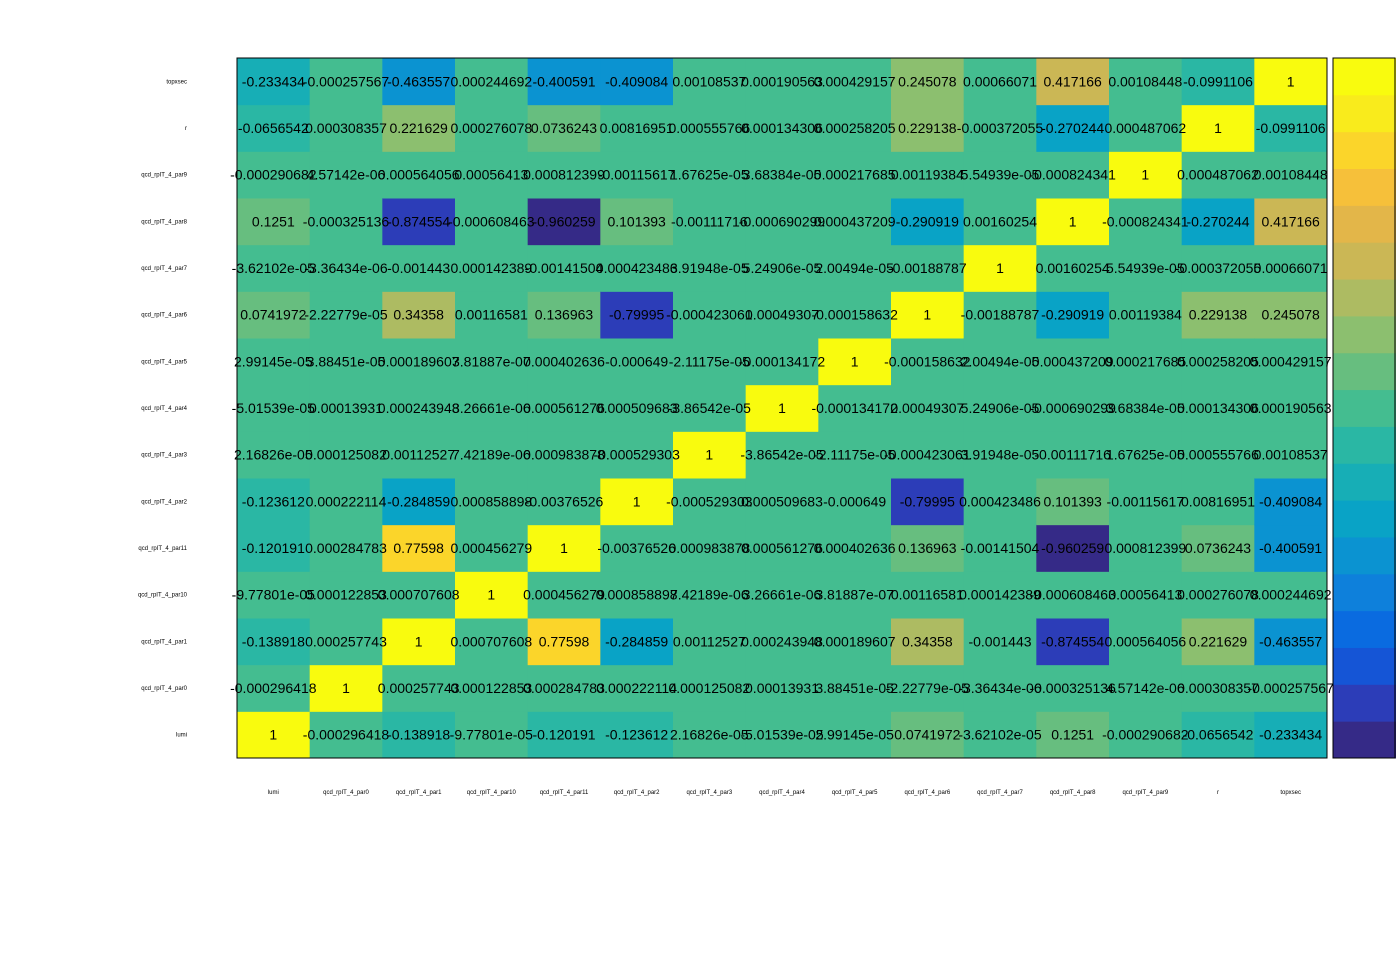  Describe the element at coordinates (927, 455) in the screenshot. I see `cell-value-label: -0.000423061` at that location.